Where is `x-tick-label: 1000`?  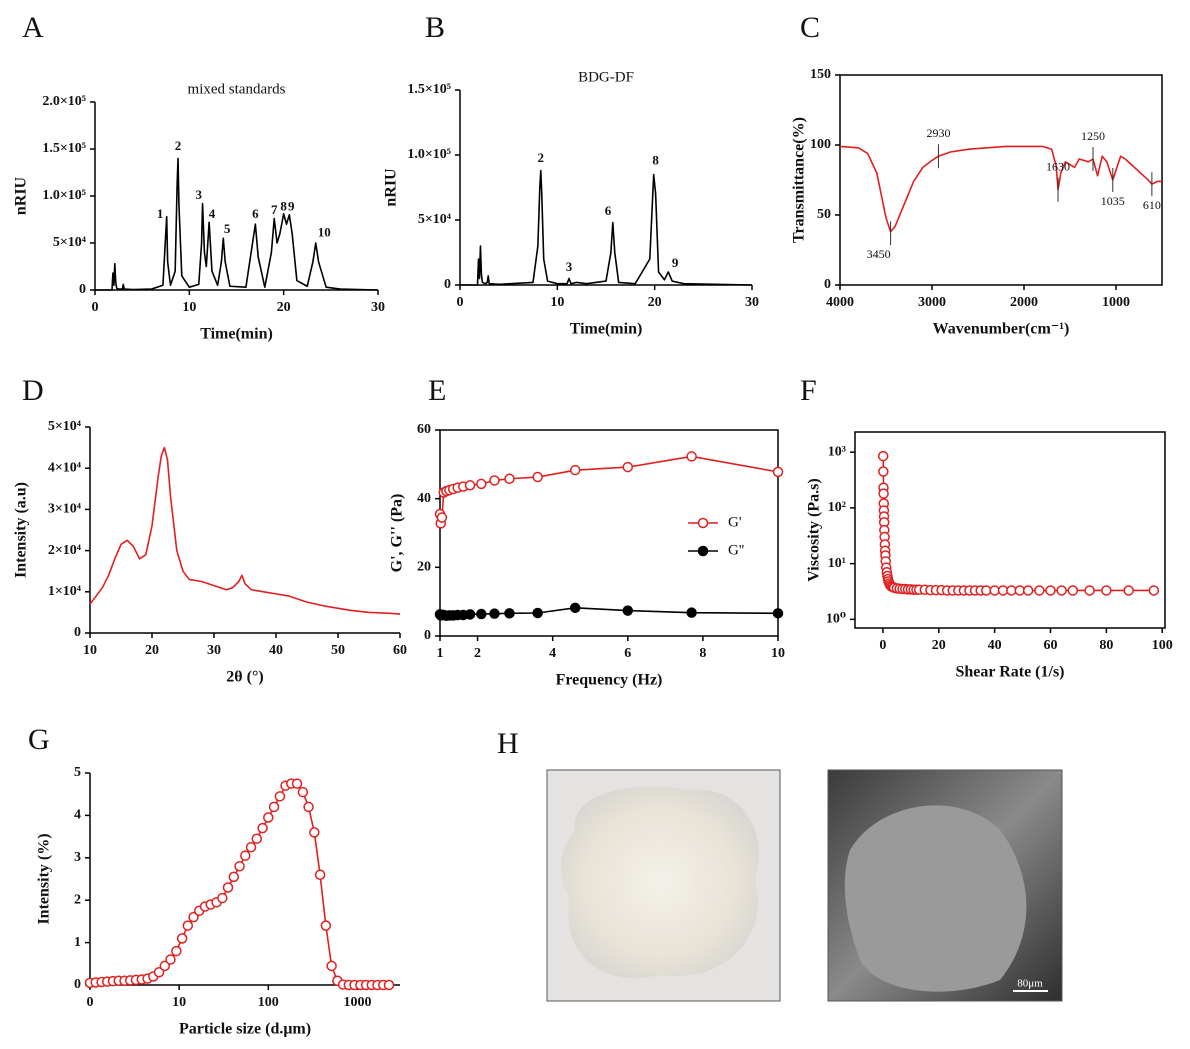
x-tick-label: 1000 is located at coordinates (357, 1002).